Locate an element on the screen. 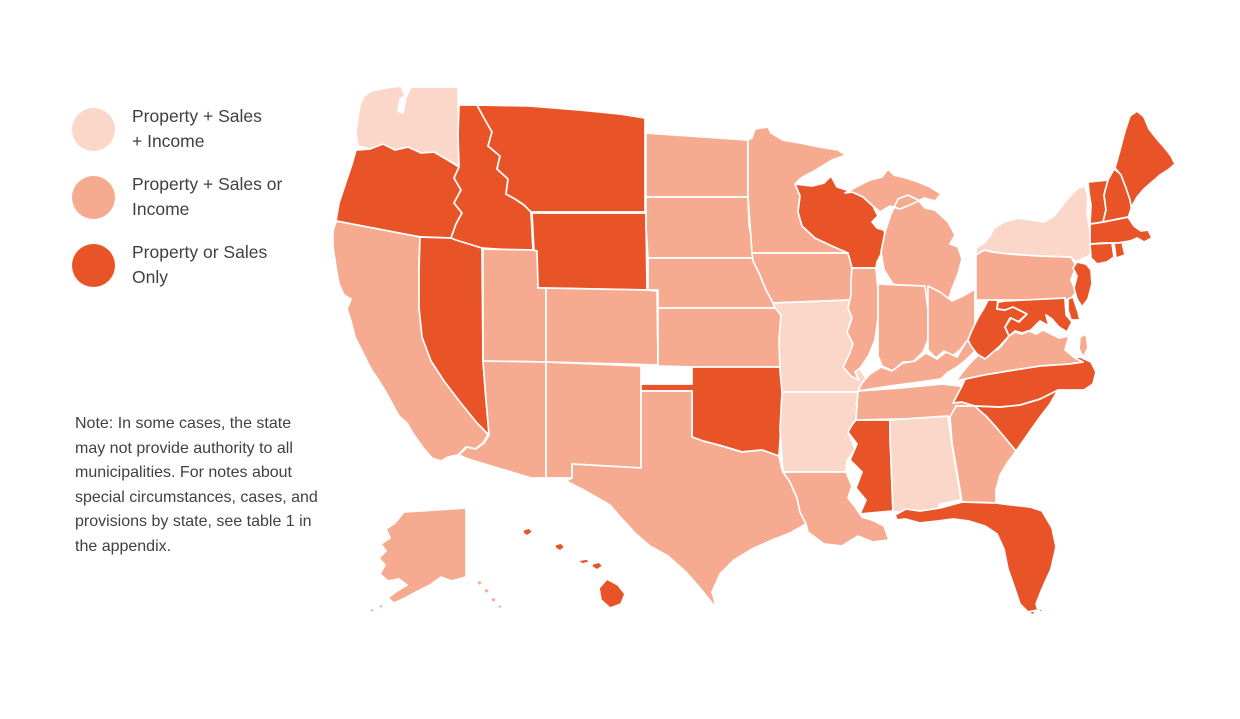 This screenshot has height=719, width=1240. state-co is located at coordinates (602, 326).